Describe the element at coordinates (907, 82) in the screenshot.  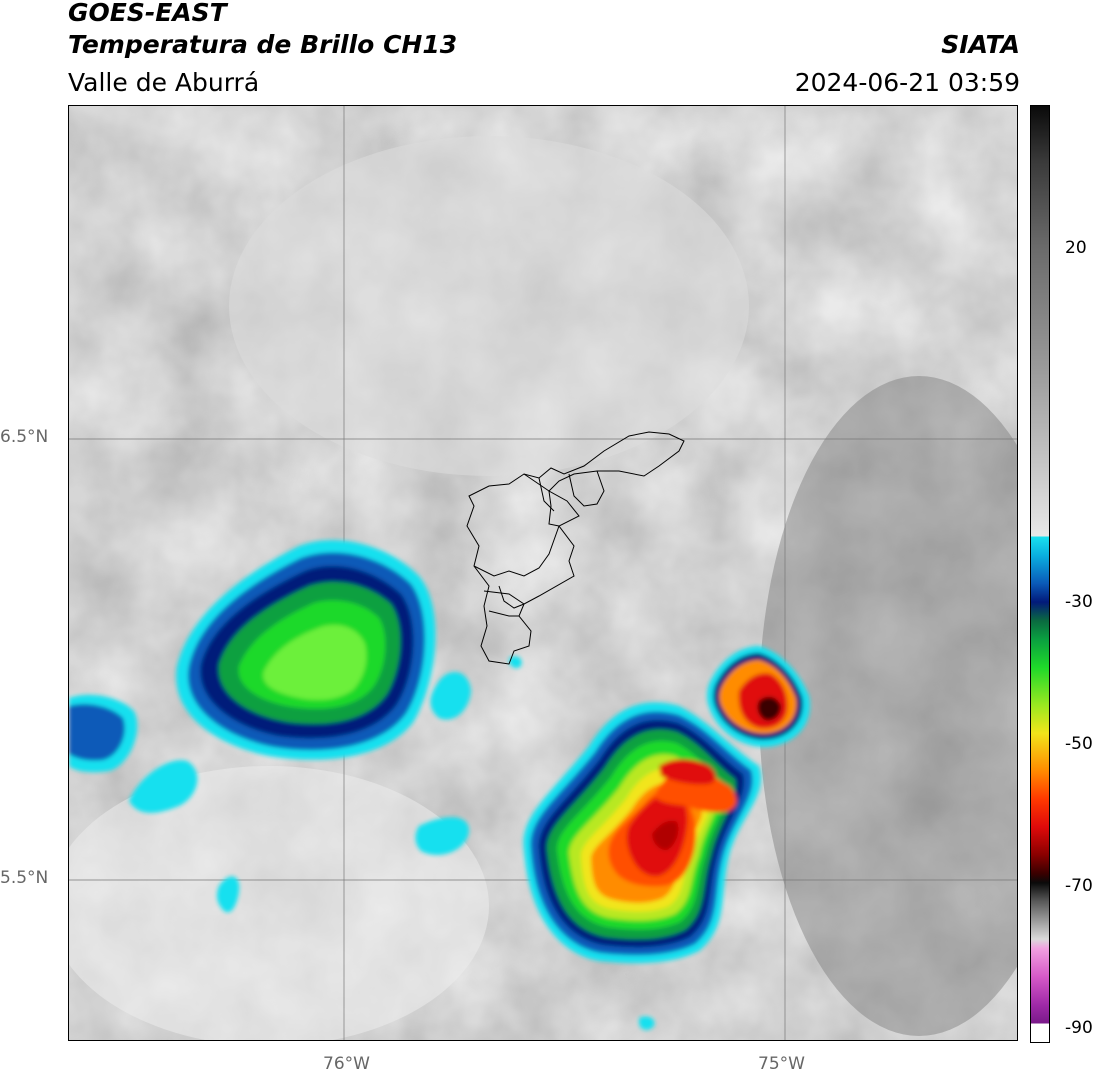
I see `datetime-label: 2024-06-21 03:59` at that location.